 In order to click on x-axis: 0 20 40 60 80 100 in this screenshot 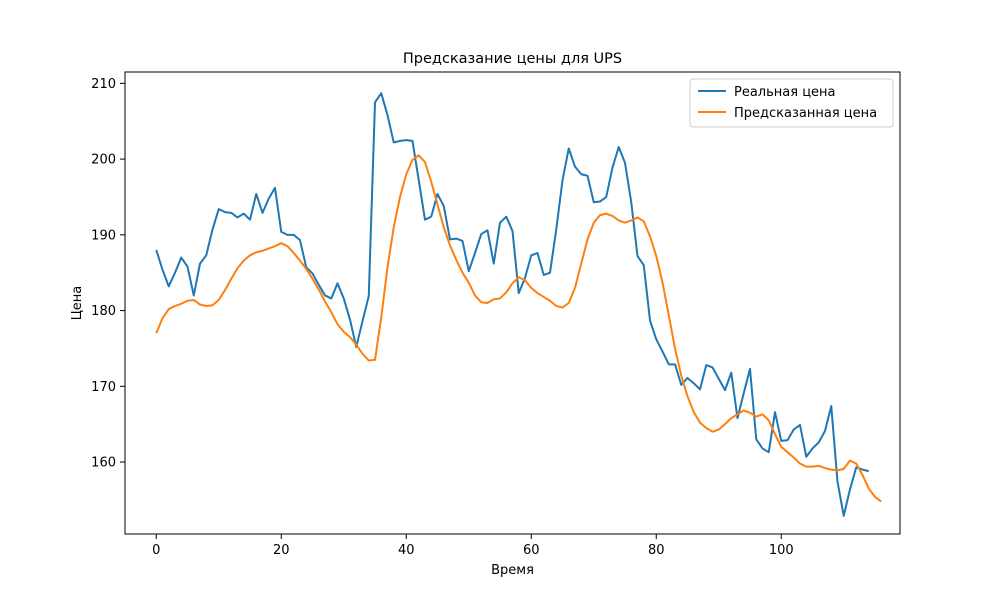, I will do `click(473, 546)`.